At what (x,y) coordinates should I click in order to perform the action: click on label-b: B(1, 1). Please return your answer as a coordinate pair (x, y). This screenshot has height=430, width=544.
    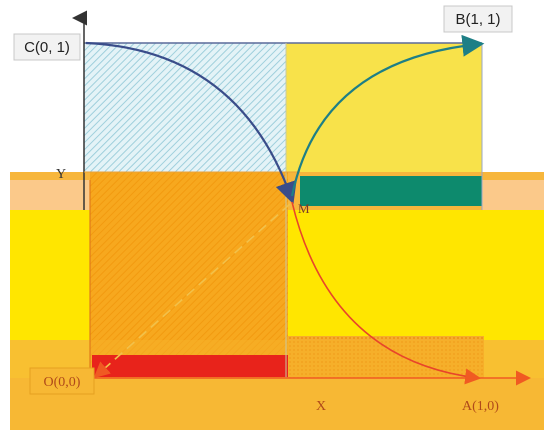
    Looking at the image, I should click on (477, 19).